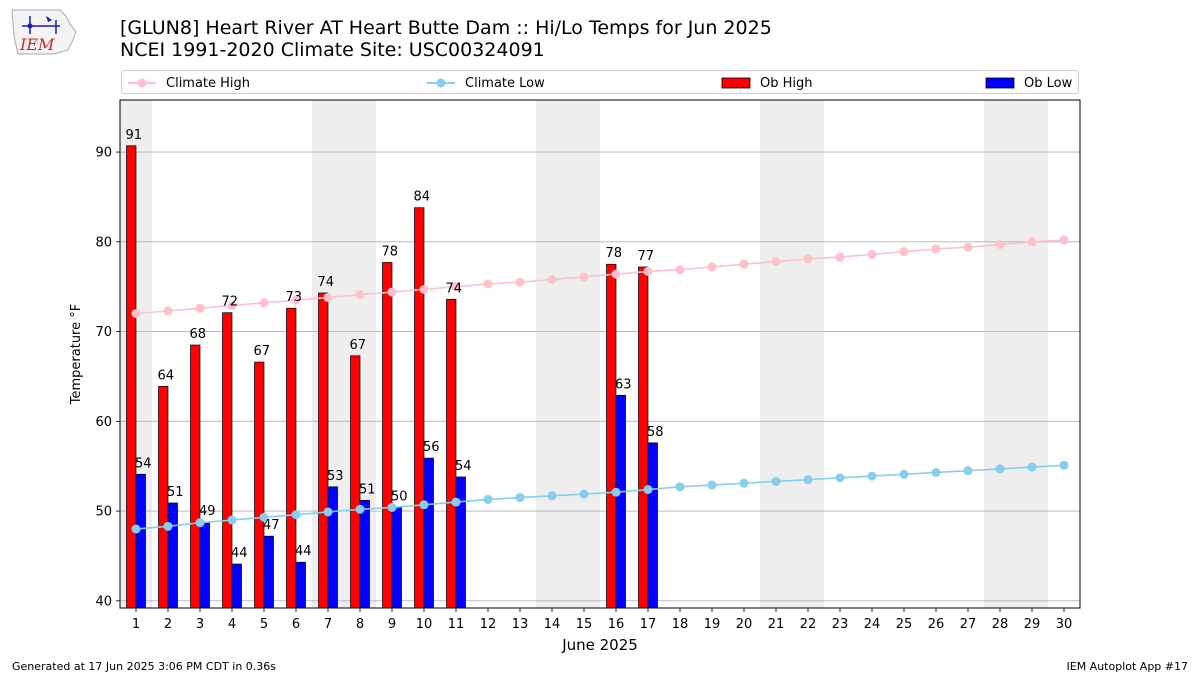 Image resolution: width=1200 pixels, height=675 pixels. What do you see at coordinates (134, 135) in the screenshot?
I see `ob-high-label: 91` at bounding box center [134, 135].